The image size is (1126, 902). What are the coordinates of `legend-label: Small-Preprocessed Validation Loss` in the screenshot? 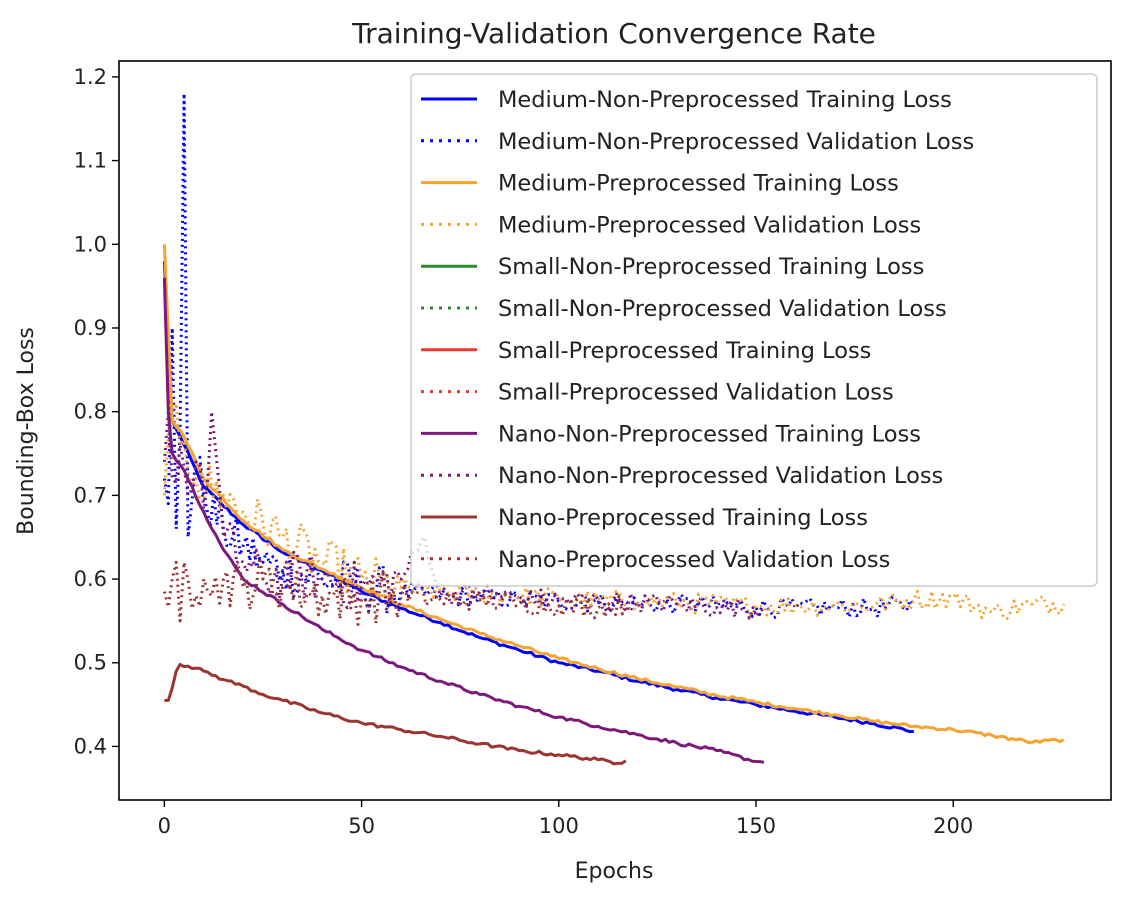 It's located at (696, 393).